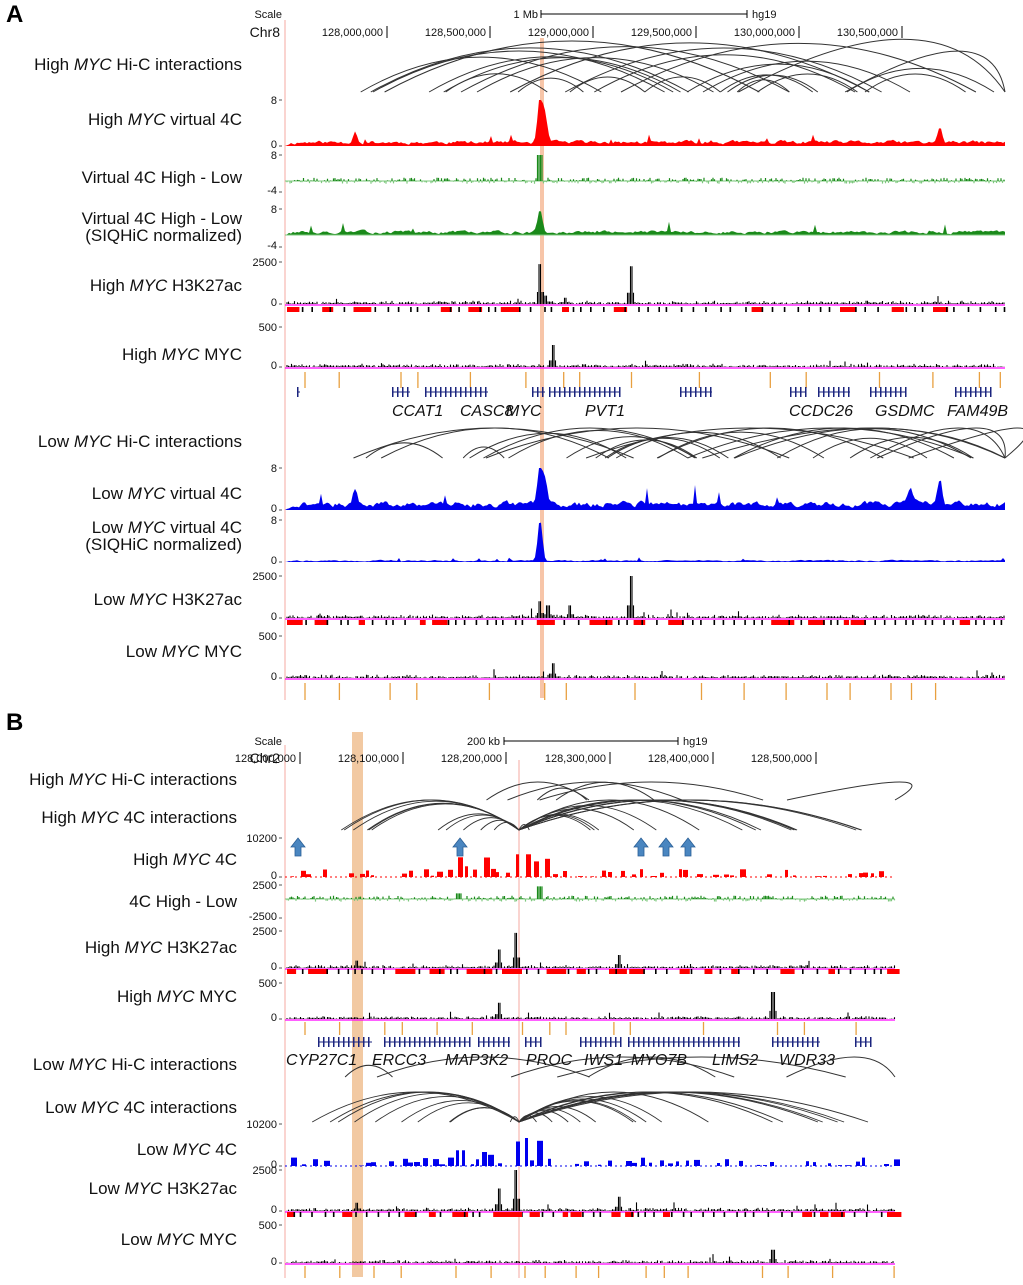 The width and height of the screenshot is (1023, 1285). Describe the element at coordinates (216, 1239) in the screenshot. I see `track-label-suffix: MYC` at that location.